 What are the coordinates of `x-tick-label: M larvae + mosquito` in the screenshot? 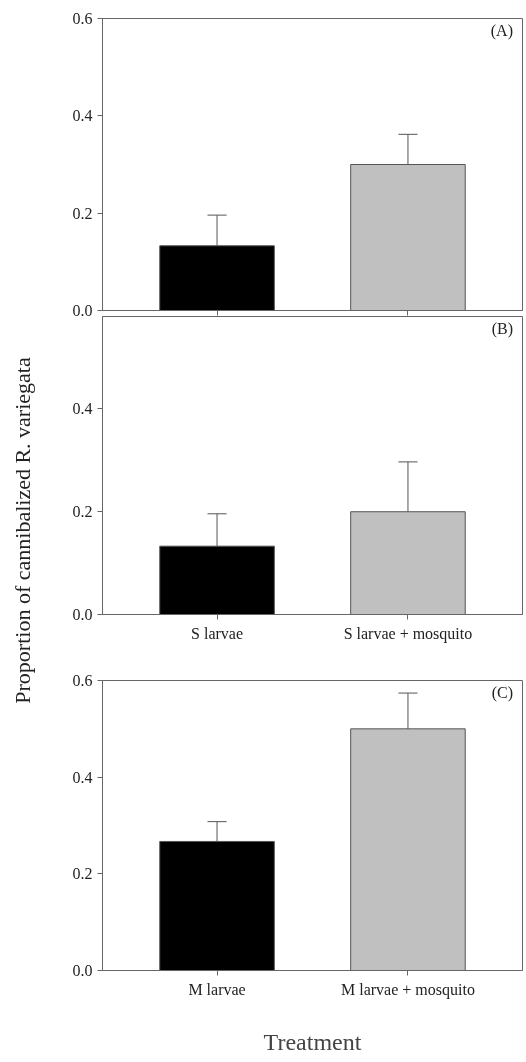 It's located at (408, 989).